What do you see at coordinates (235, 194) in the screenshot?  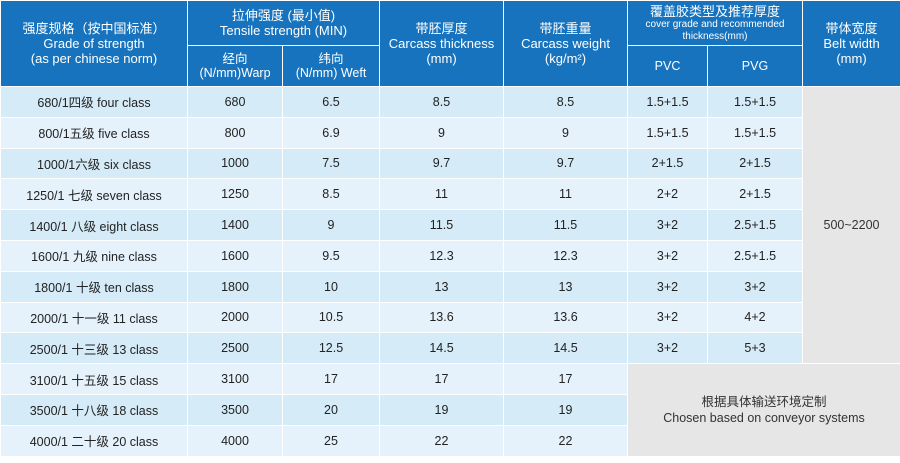 I see `warp-cell: 1250` at bounding box center [235, 194].